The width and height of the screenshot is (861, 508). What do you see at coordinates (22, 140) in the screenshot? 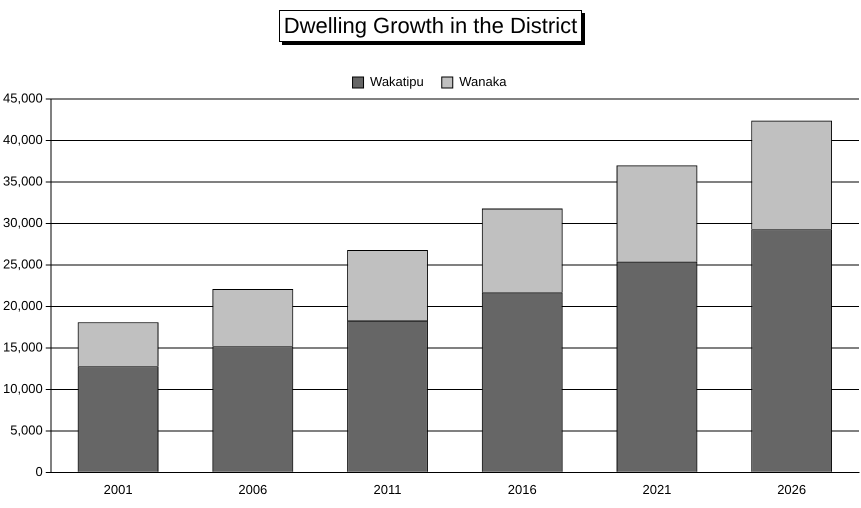
I see `y-tick-label: 40,000` at bounding box center [22, 140].